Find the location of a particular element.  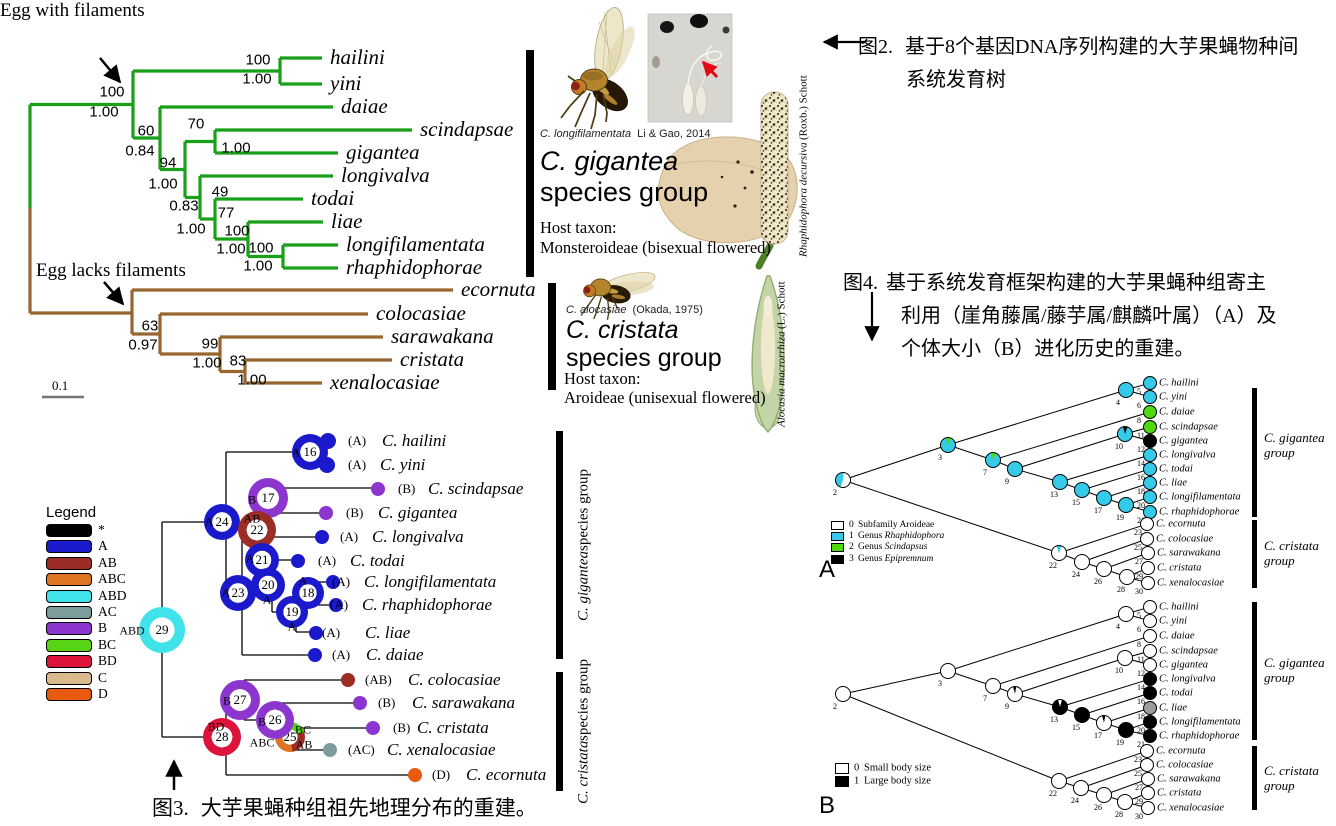

fig4-node-number: 11 is located at coordinates (1141, 659).